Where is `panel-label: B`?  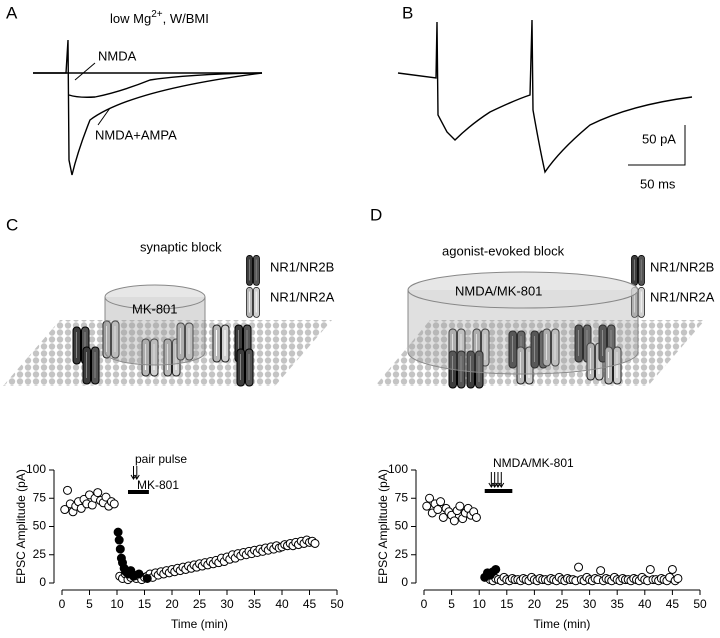
panel-label: B is located at coordinates (407, 12).